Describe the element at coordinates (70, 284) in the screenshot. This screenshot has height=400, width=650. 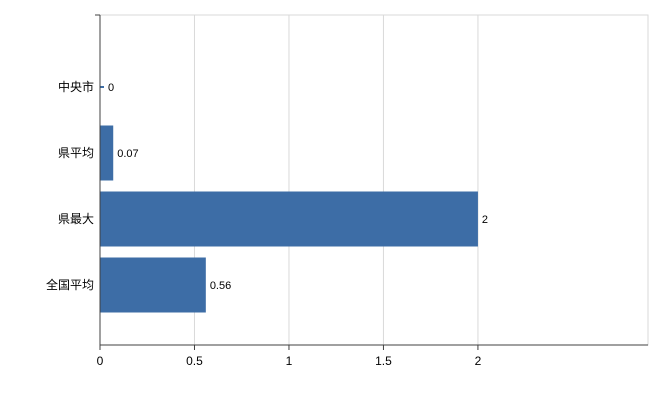
I see `category-label: 全国平均` at that location.